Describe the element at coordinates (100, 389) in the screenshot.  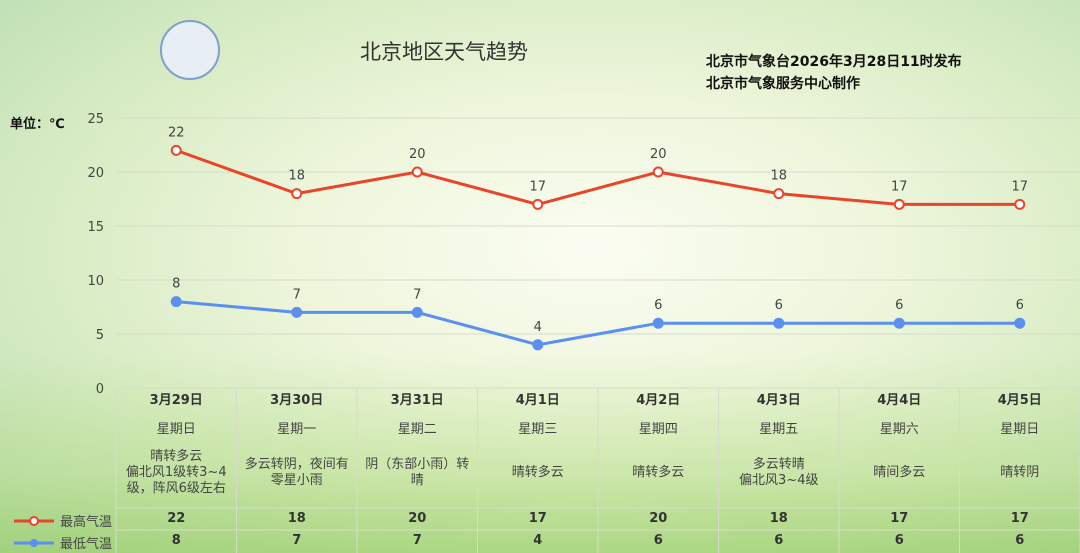
I see `y-tick-label: 0` at that location.